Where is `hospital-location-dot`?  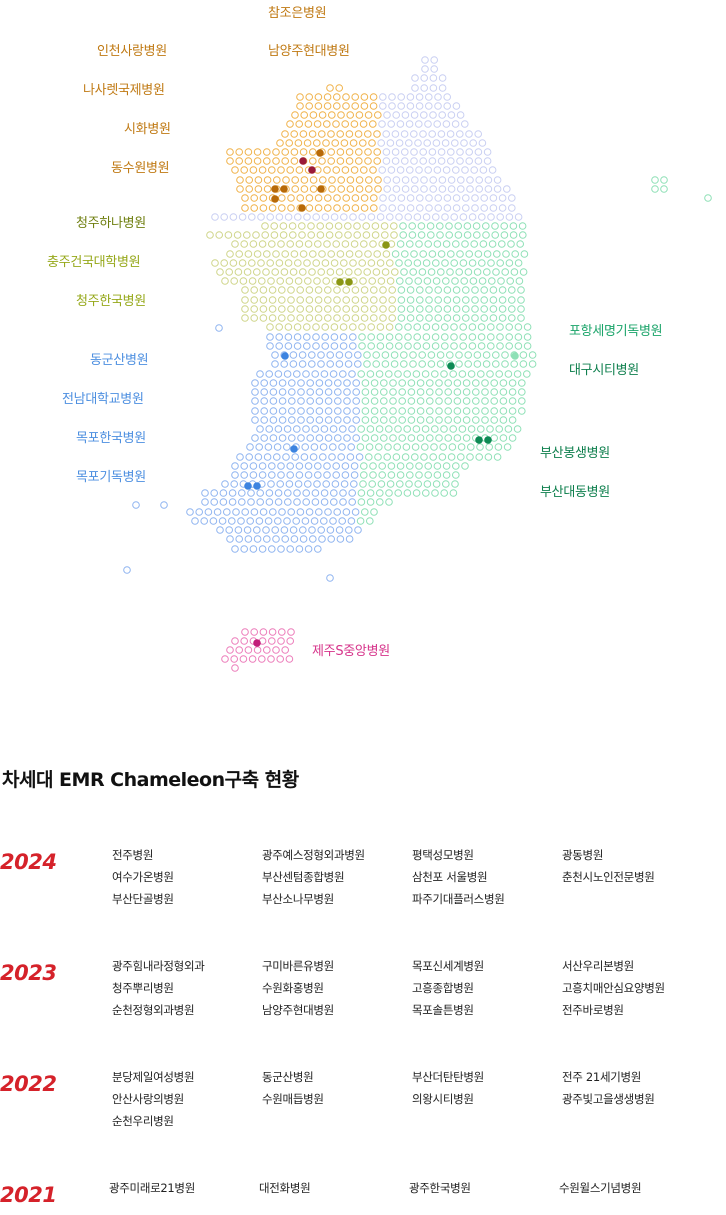 hospital-location-dot is located at coordinates (275, 199).